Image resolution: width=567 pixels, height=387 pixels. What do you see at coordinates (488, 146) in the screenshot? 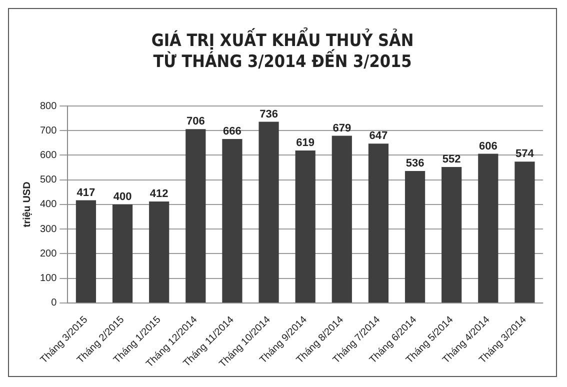
I see `data-label: 606` at bounding box center [488, 146].